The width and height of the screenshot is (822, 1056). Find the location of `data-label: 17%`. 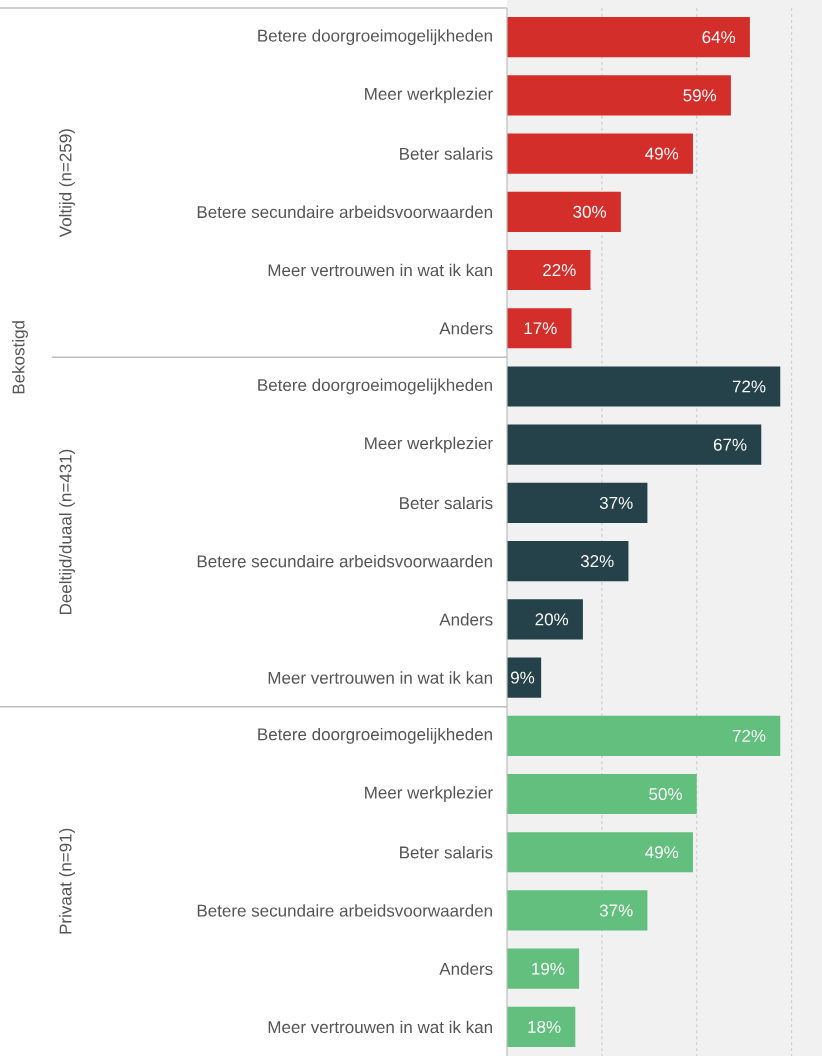

data-label: 17% is located at coordinates (540, 328).